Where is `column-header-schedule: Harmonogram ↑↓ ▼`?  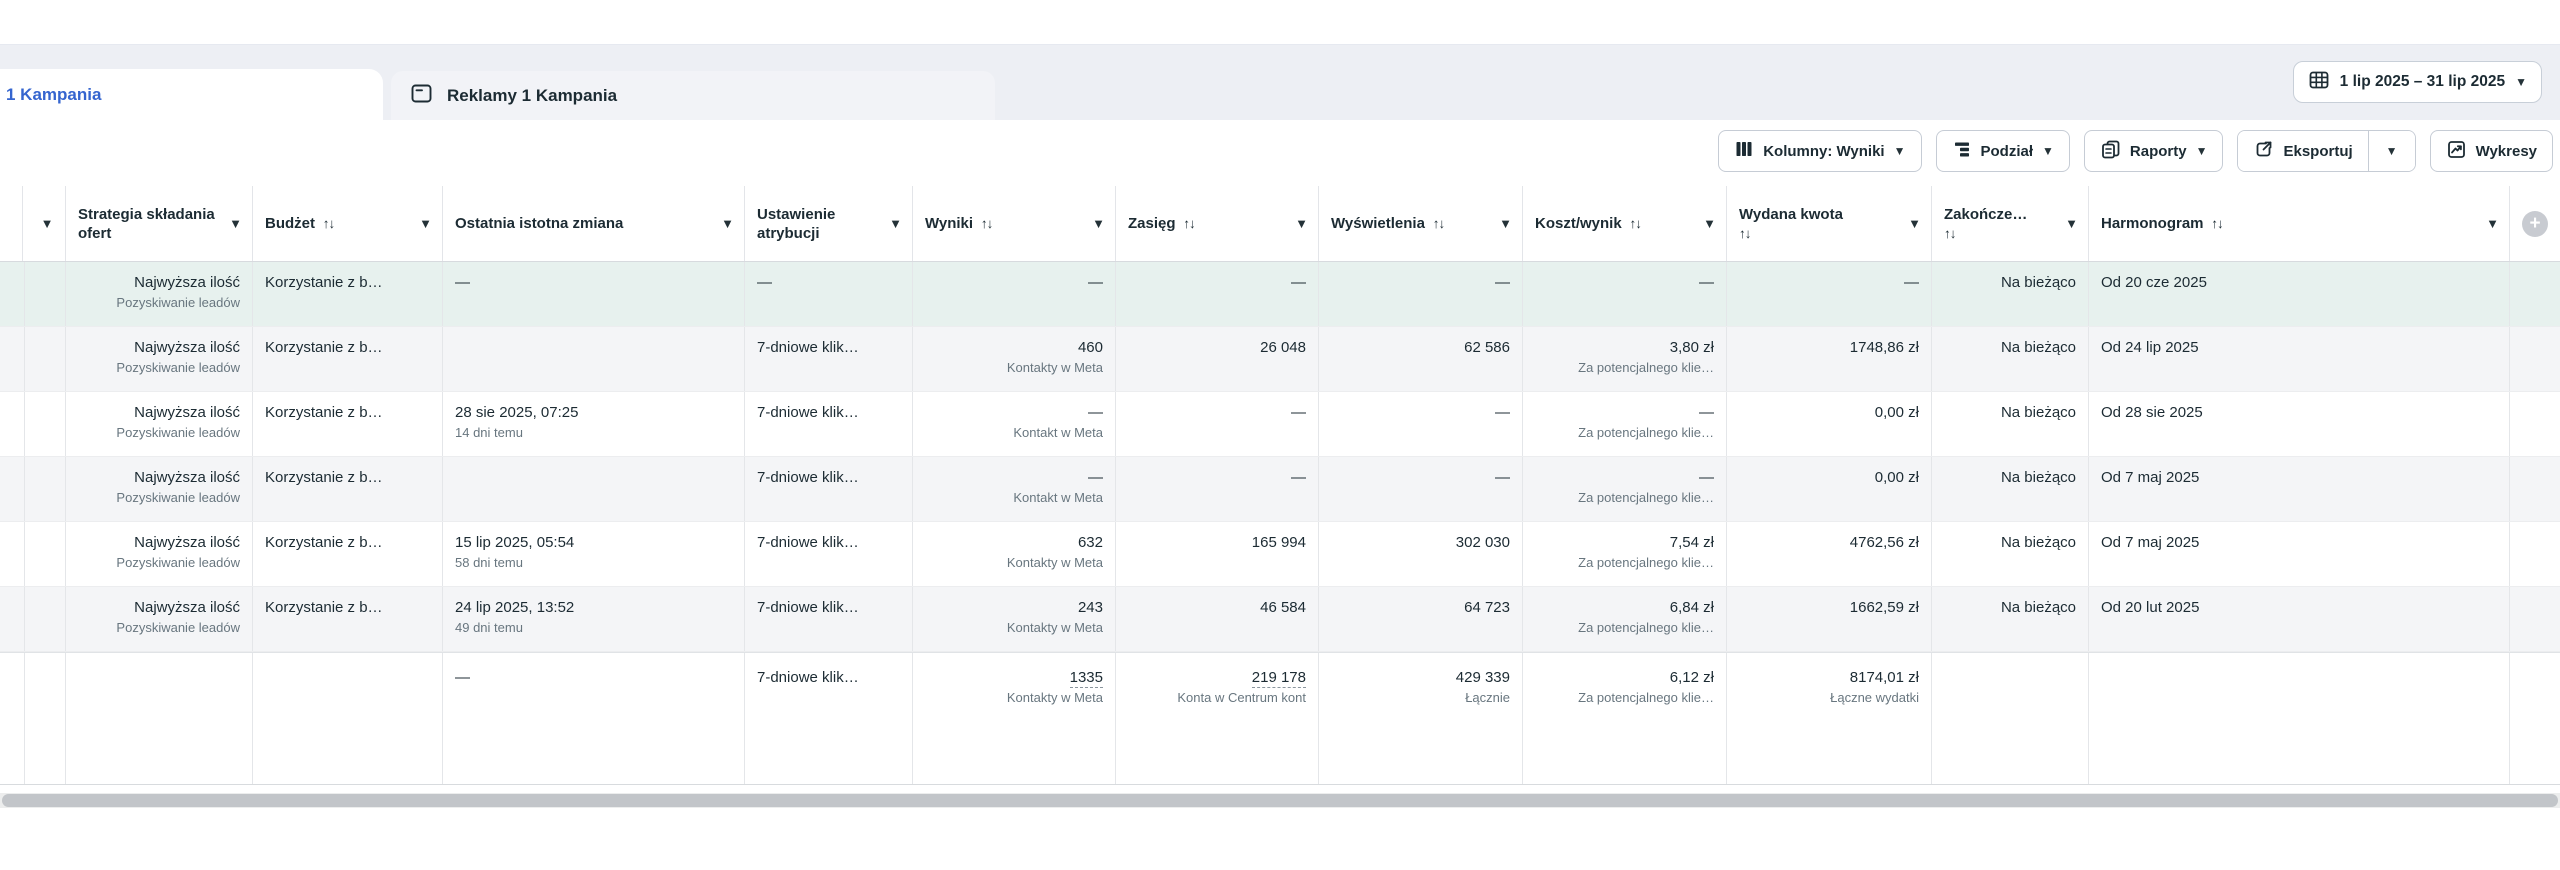
column-header-schedule: Harmonogram ↑↓ ▼ is located at coordinates (2299, 223).